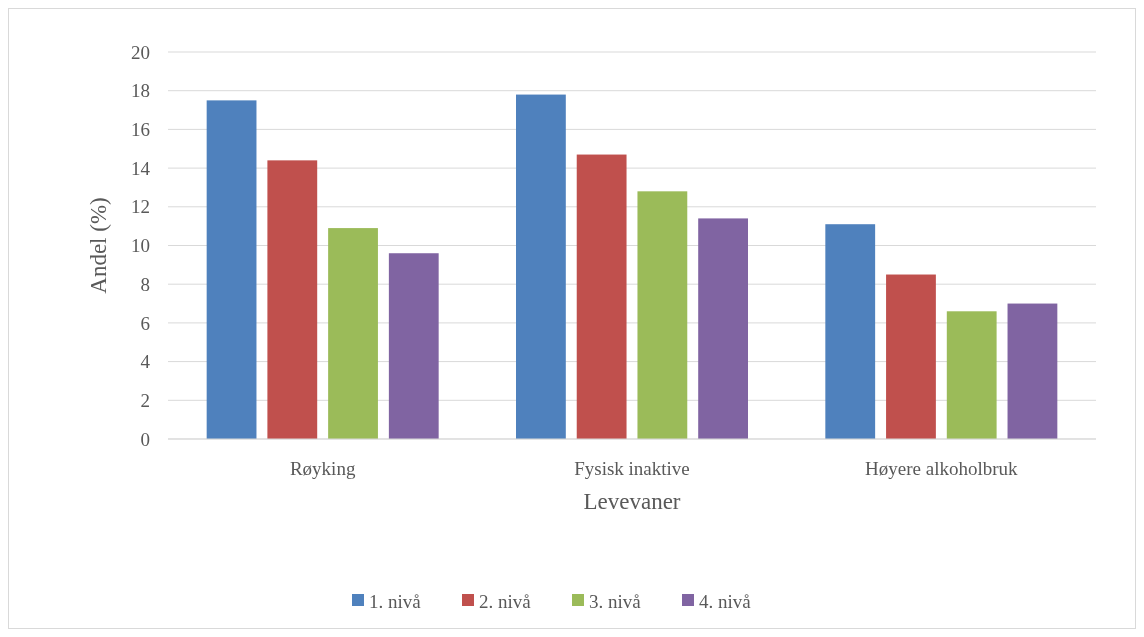  I want to click on legend-label: 1. nivå, so click(395, 601).